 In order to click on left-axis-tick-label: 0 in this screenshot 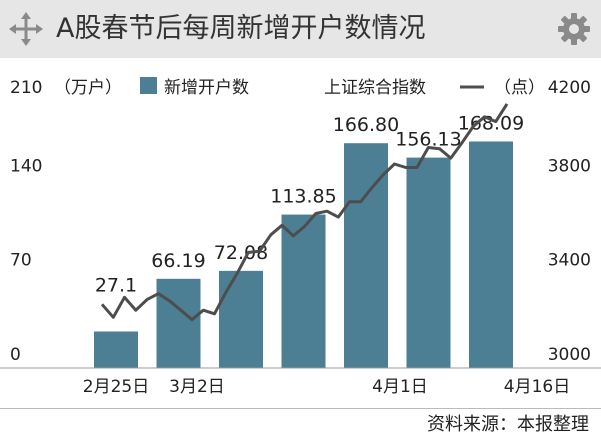, I will do `click(15, 355)`.